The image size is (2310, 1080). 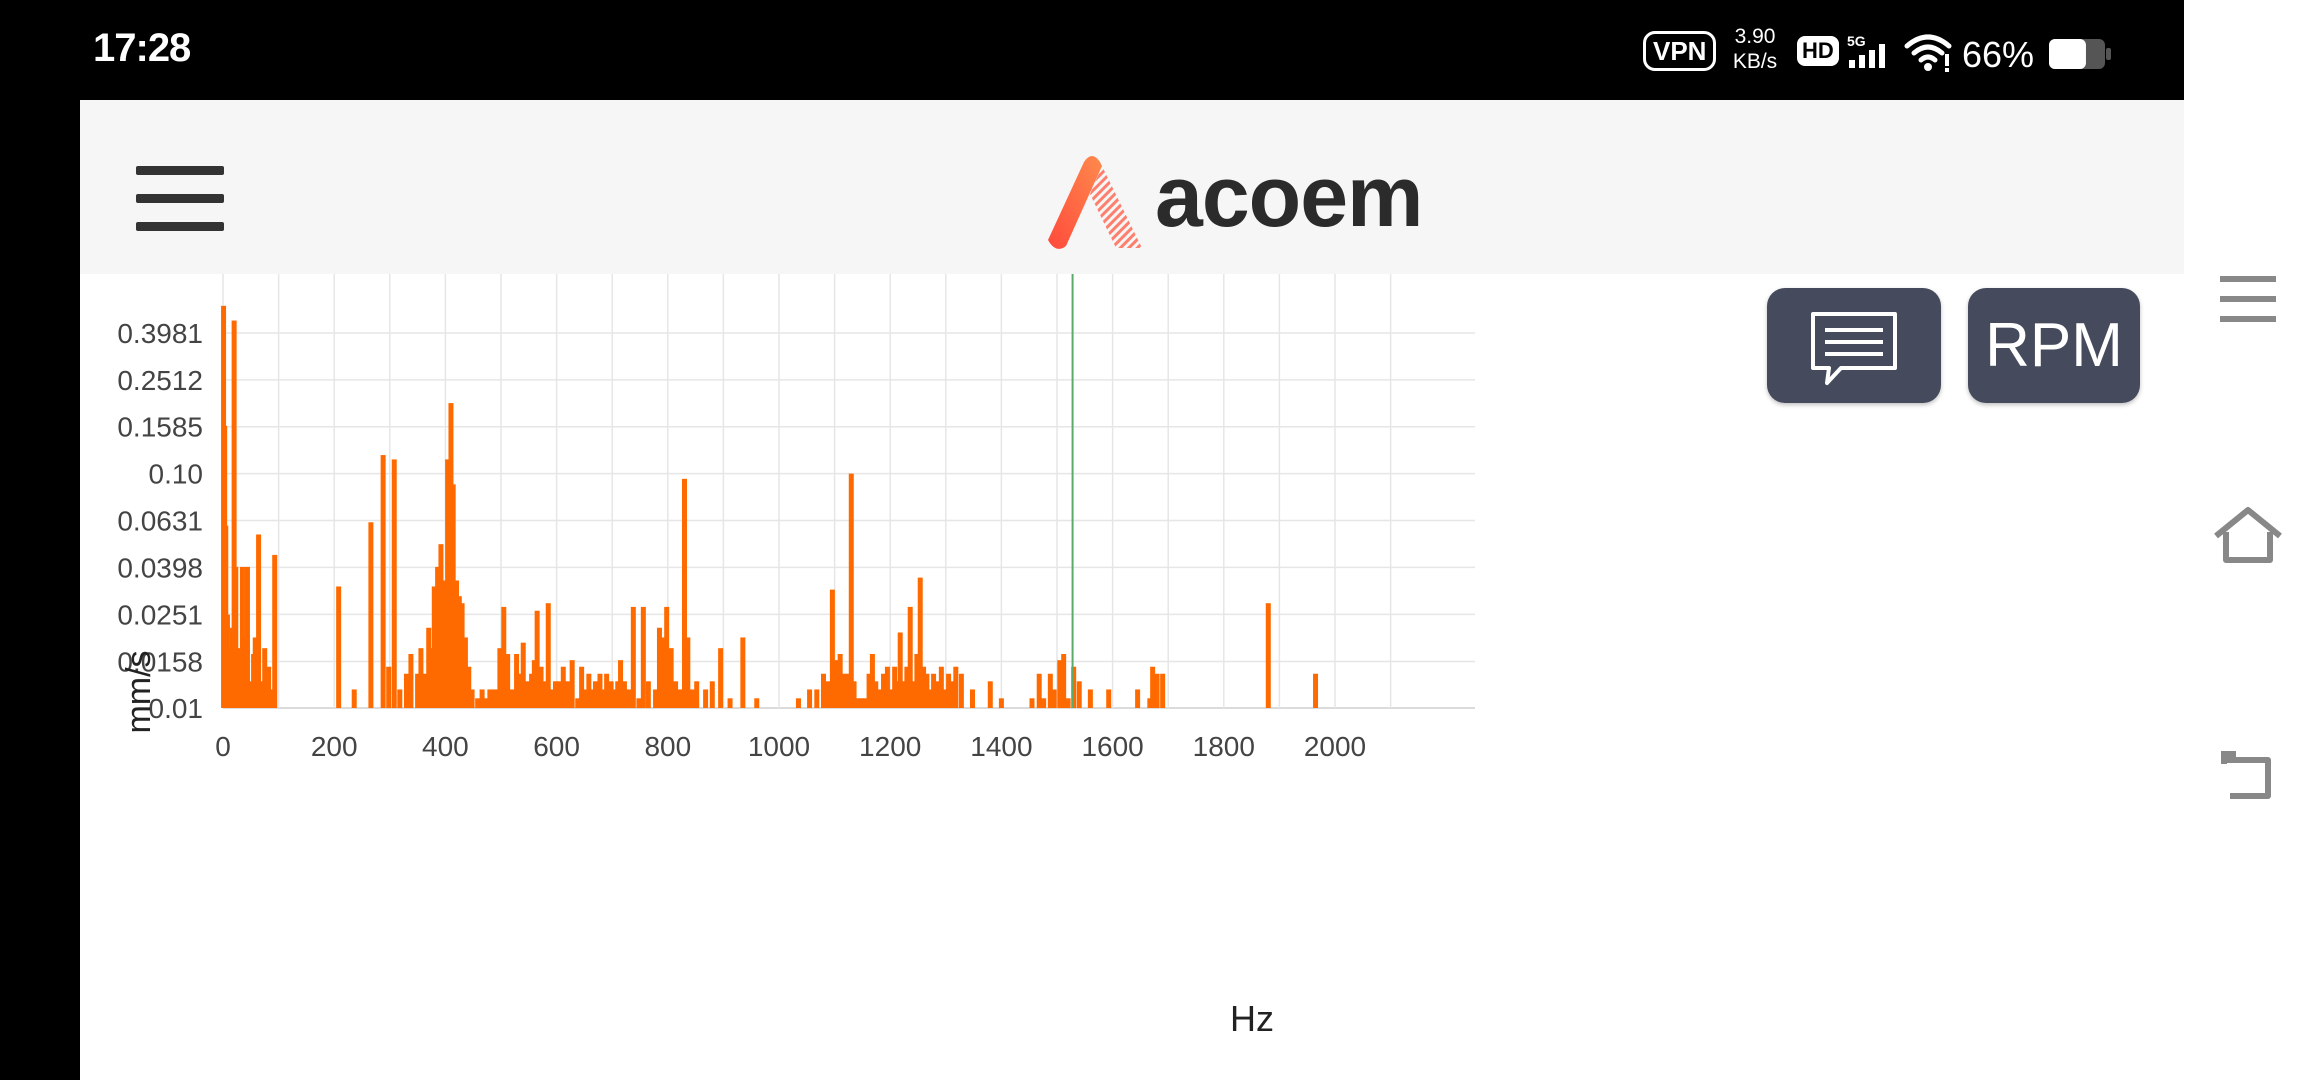 What do you see at coordinates (1680, 51) in the screenshot?
I see `vpn-badge: VPN` at bounding box center [1680, 51].